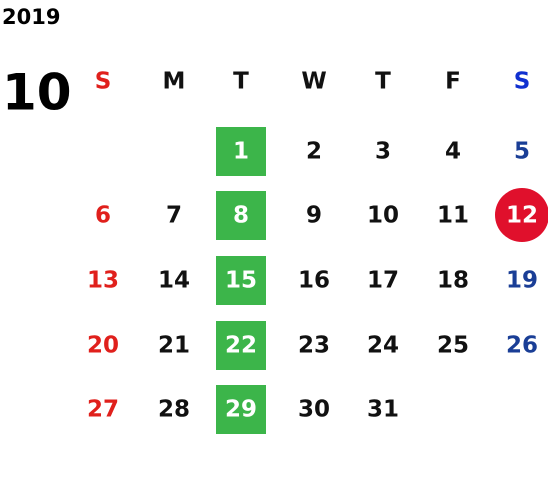 Image resolution: width=548 pixels, height=503 pixels. Describe the element at coordinates (174, 216) in the screenshot. I see `day: 7` at that location.